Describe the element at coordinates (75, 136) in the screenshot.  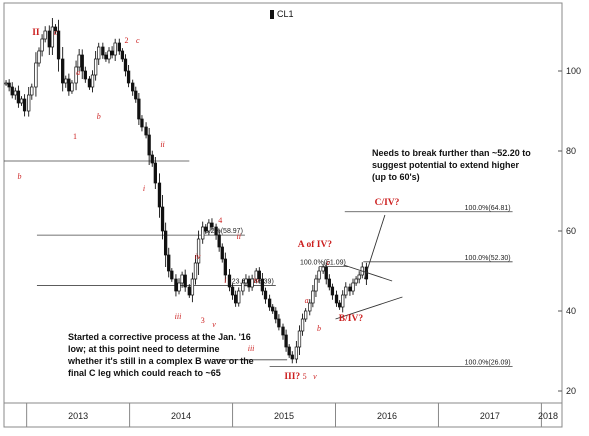
I see `wave-label: 1` at that location.